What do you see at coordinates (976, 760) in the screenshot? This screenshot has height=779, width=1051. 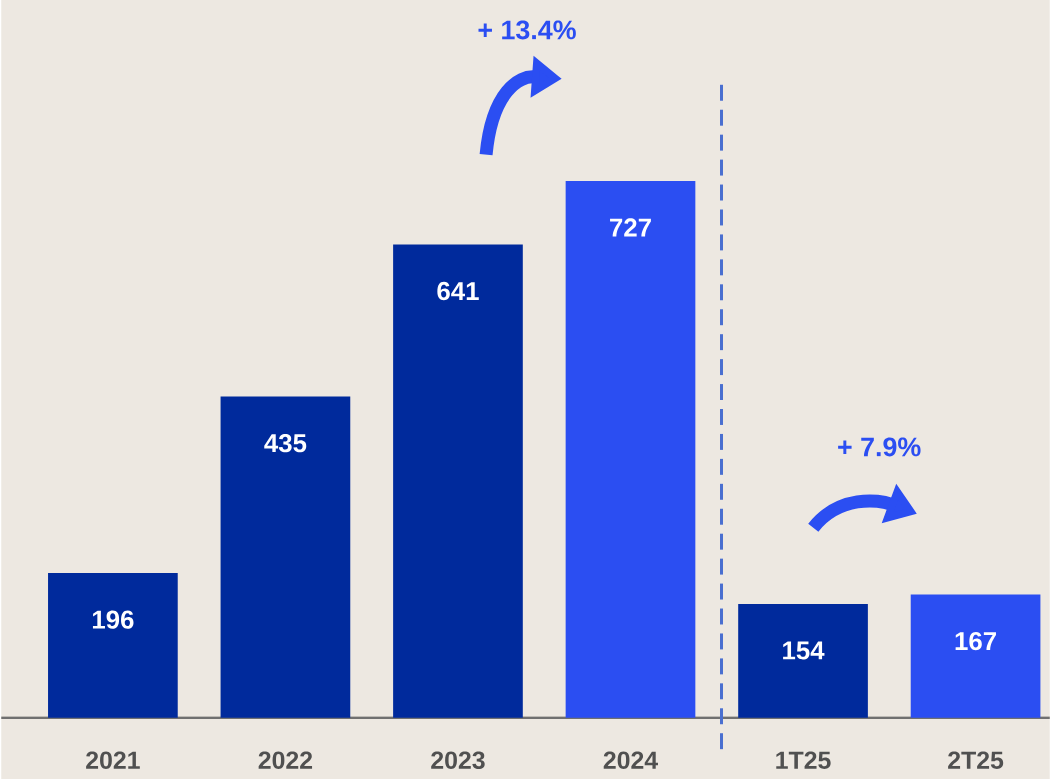 I see `x-tick-label: 2T25` at bounding box center [976, 760].